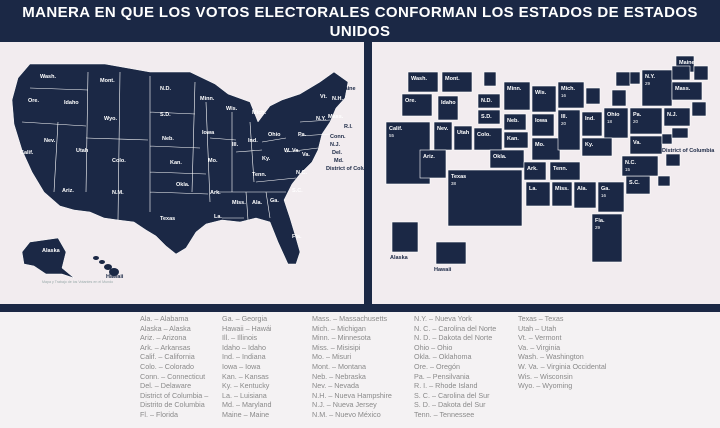 The image size is (720, 428). Describe the element at coordinates (244, 357) in the screenshot. I see `legend-entry: Ind. – Indiana` at that location.